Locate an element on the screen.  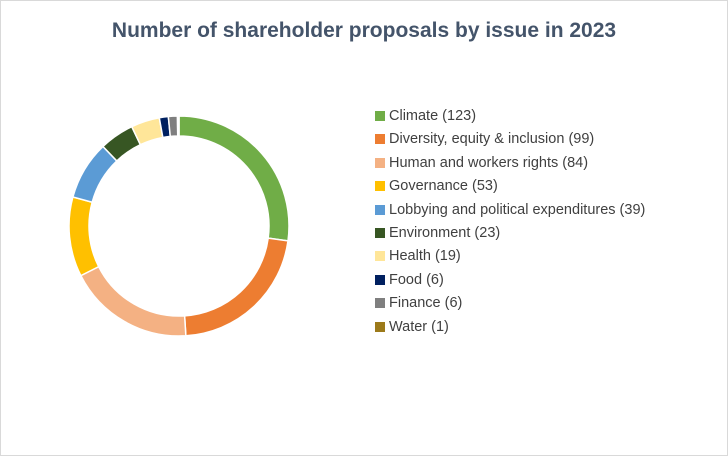
legend-label: Health (19) is located at coordinates (425, 256).